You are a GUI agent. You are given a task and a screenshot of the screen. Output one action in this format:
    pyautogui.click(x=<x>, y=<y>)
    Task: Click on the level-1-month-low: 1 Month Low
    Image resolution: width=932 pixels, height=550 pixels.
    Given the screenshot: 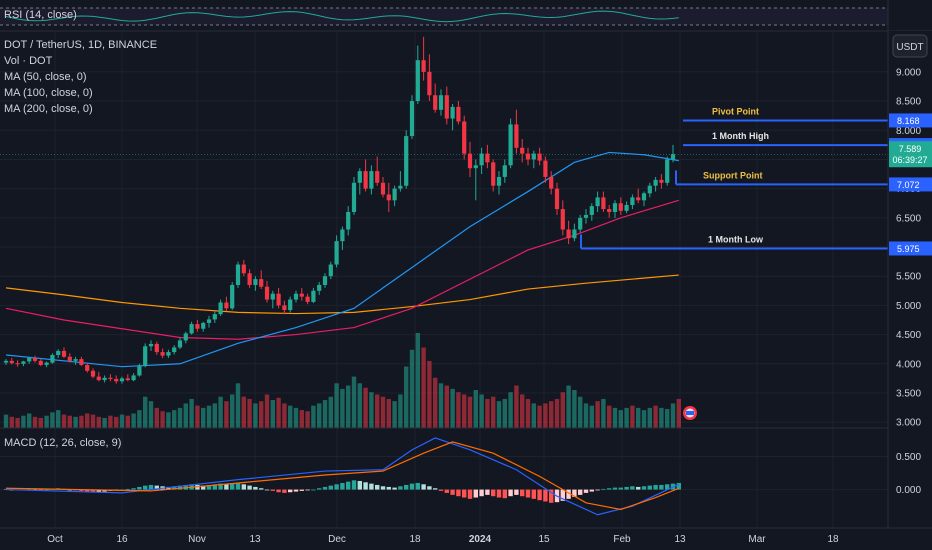 What is the action you would take?
    pyautogui.click(x=734, y=242)
    